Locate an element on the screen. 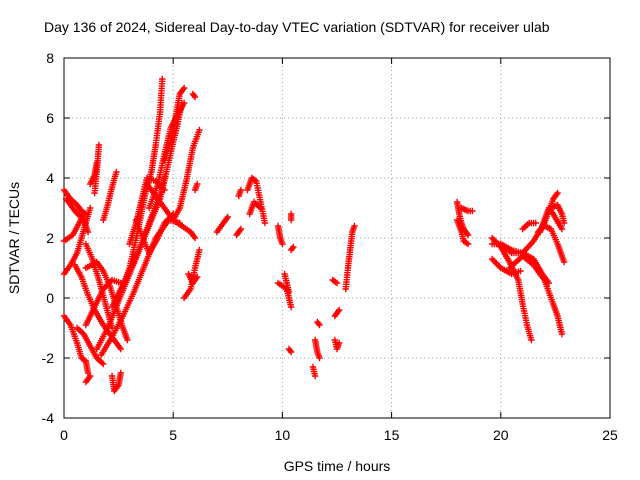 This screenshot has width=640, height=480. x-tick-label: 0 is located at coordinates (64, 435).